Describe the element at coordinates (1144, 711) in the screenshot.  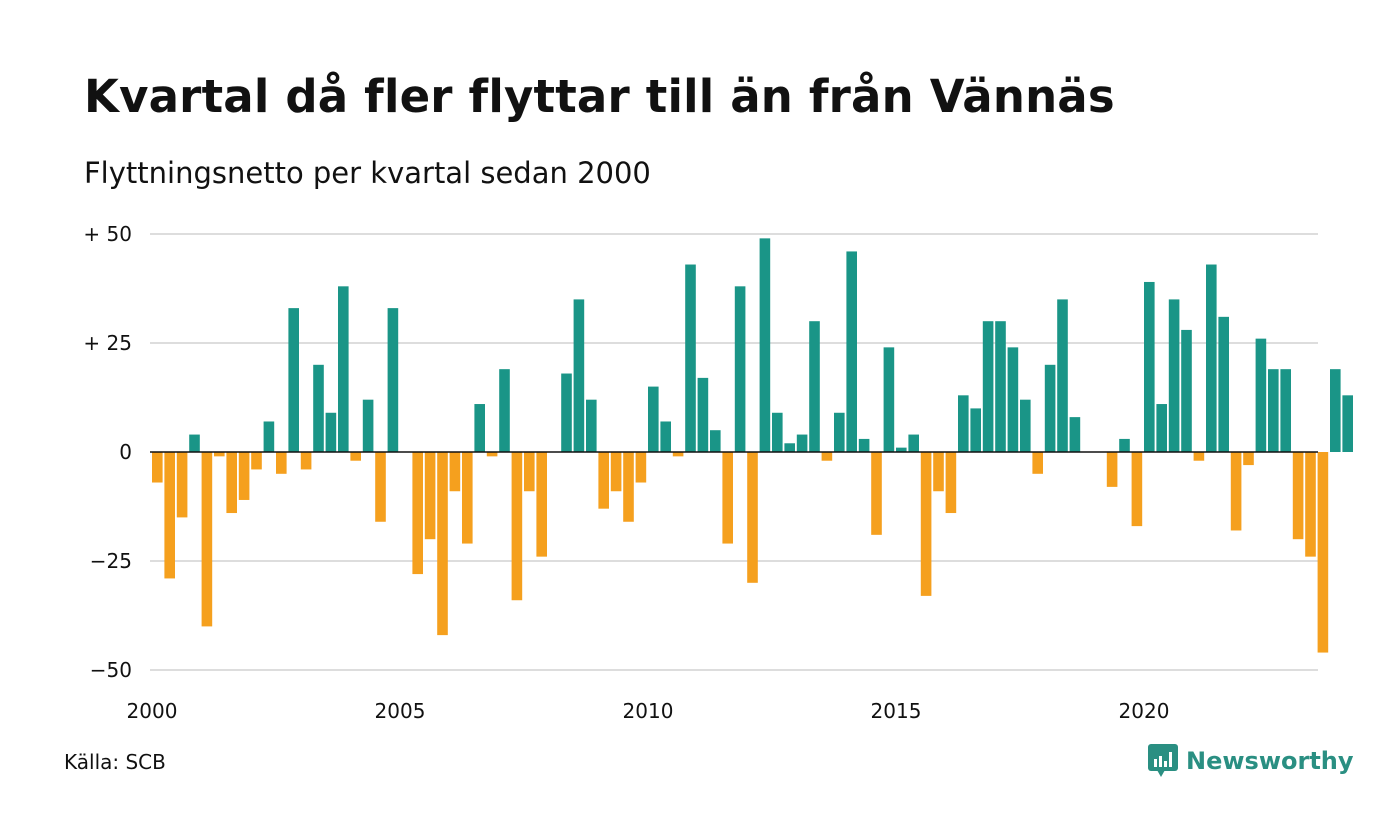
I see `x-tick-label: 2020` at that location.